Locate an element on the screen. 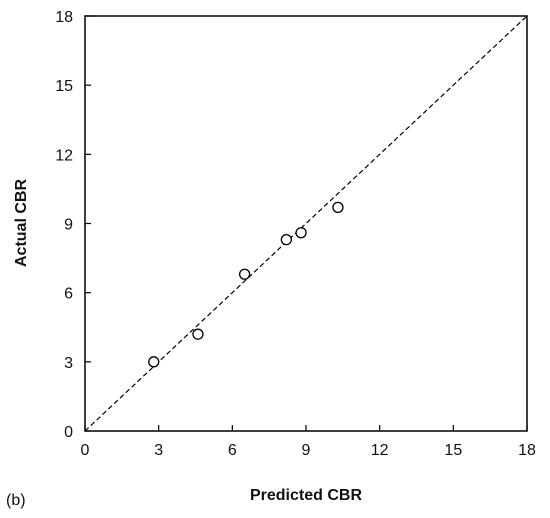 This screenshot has width=550, height=518. panel-label: (b) is located at coordinates (16, 500).